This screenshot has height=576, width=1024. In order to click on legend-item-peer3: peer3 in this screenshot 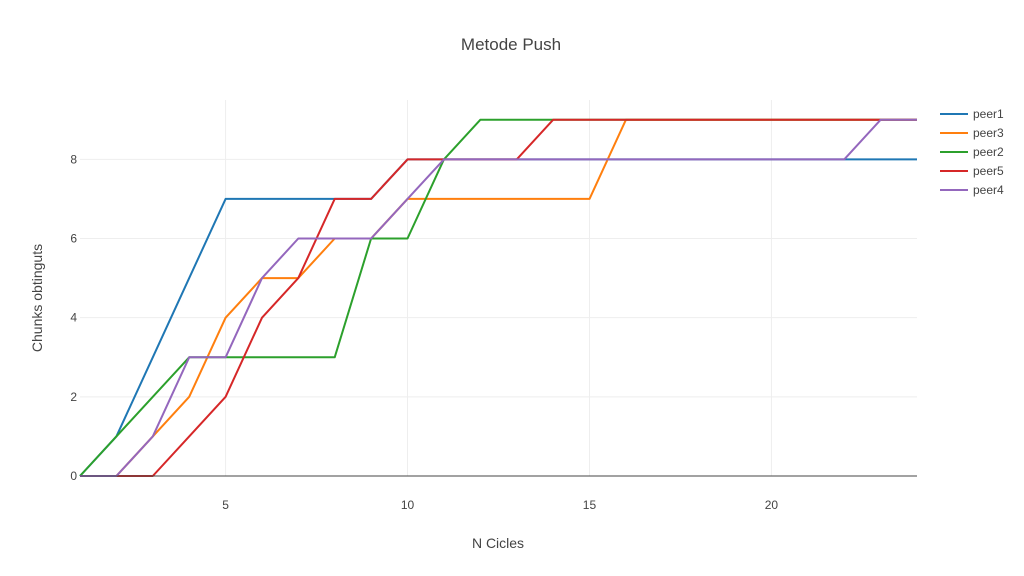, I will do `click(972, 133)`.